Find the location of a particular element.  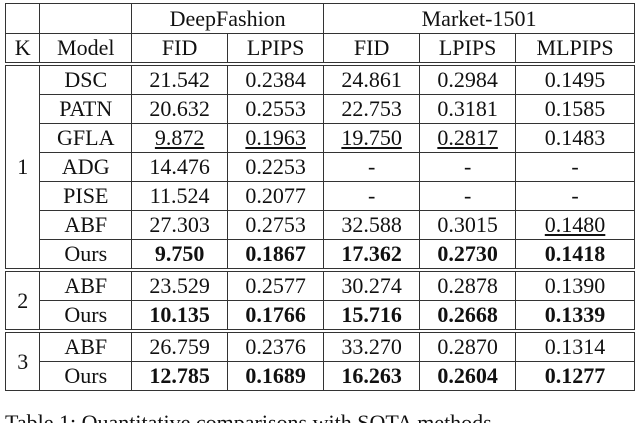

cell-text: 0.2878 is located at coordinates (467, 285).